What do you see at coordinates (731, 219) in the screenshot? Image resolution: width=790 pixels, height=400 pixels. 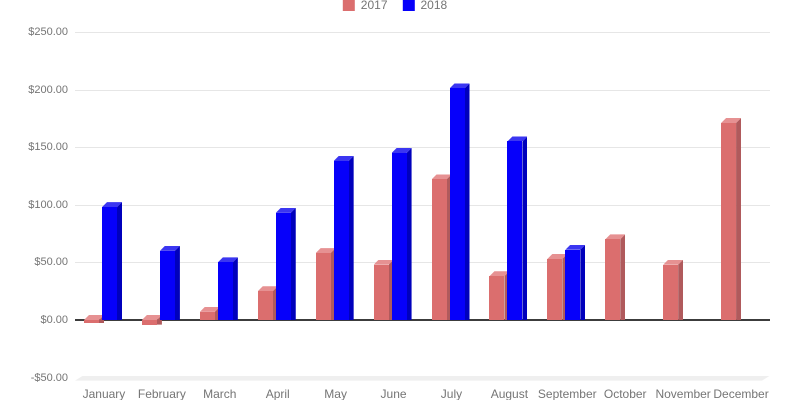 I see `bar-2017-december` at bounding box center [731, 219].